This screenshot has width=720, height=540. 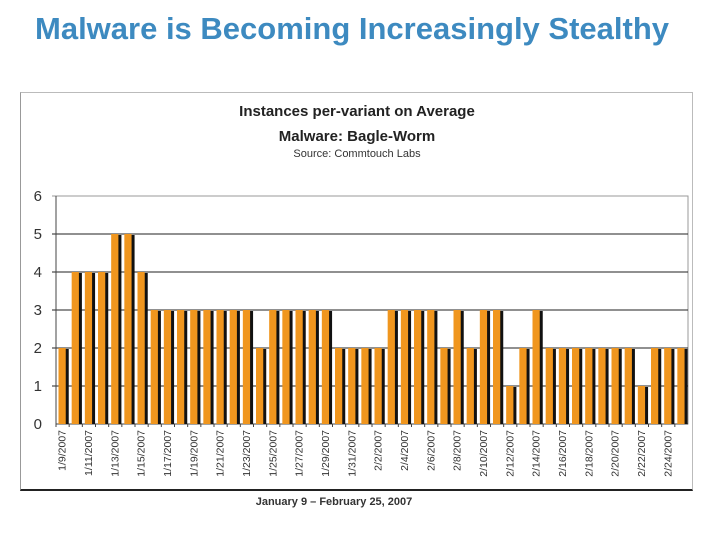 What do you see at coordinates (247, 453) in the screenshot?
I see `x-tick-label: 1/23/2007` at bounding box center [247, 453].